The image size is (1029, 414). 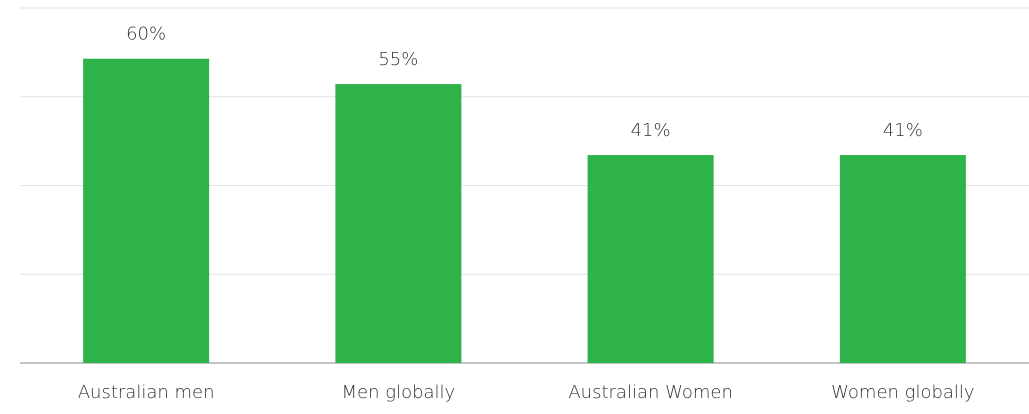 What do you see at coordinates (398, 59) in the screenshot?
I see `value-label: 55%` at bounding box center [398, 59].